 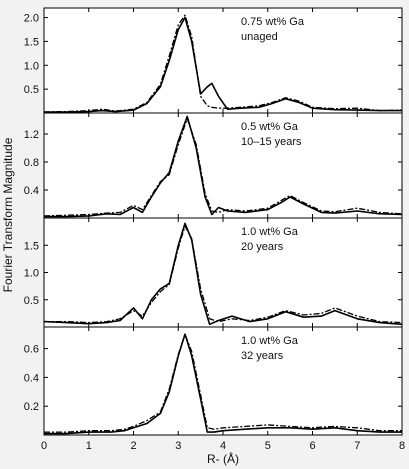 What do you see at coordinates (31, 19) in the screenshot?
I see `y-tick-label: 2.0` at bounding box center [31, 19].